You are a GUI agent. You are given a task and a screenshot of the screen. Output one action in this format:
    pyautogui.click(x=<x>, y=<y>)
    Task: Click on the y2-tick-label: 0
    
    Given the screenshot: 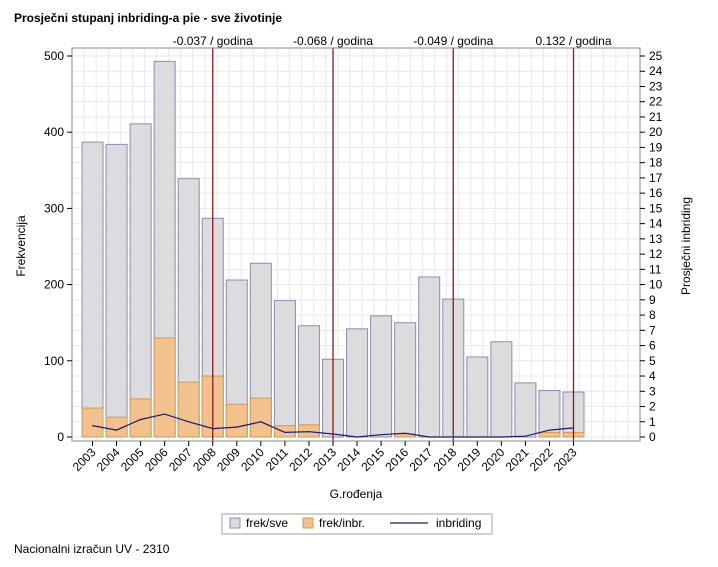 What is the action you would take?
    pyautogui.click(x=652, y=437)
    